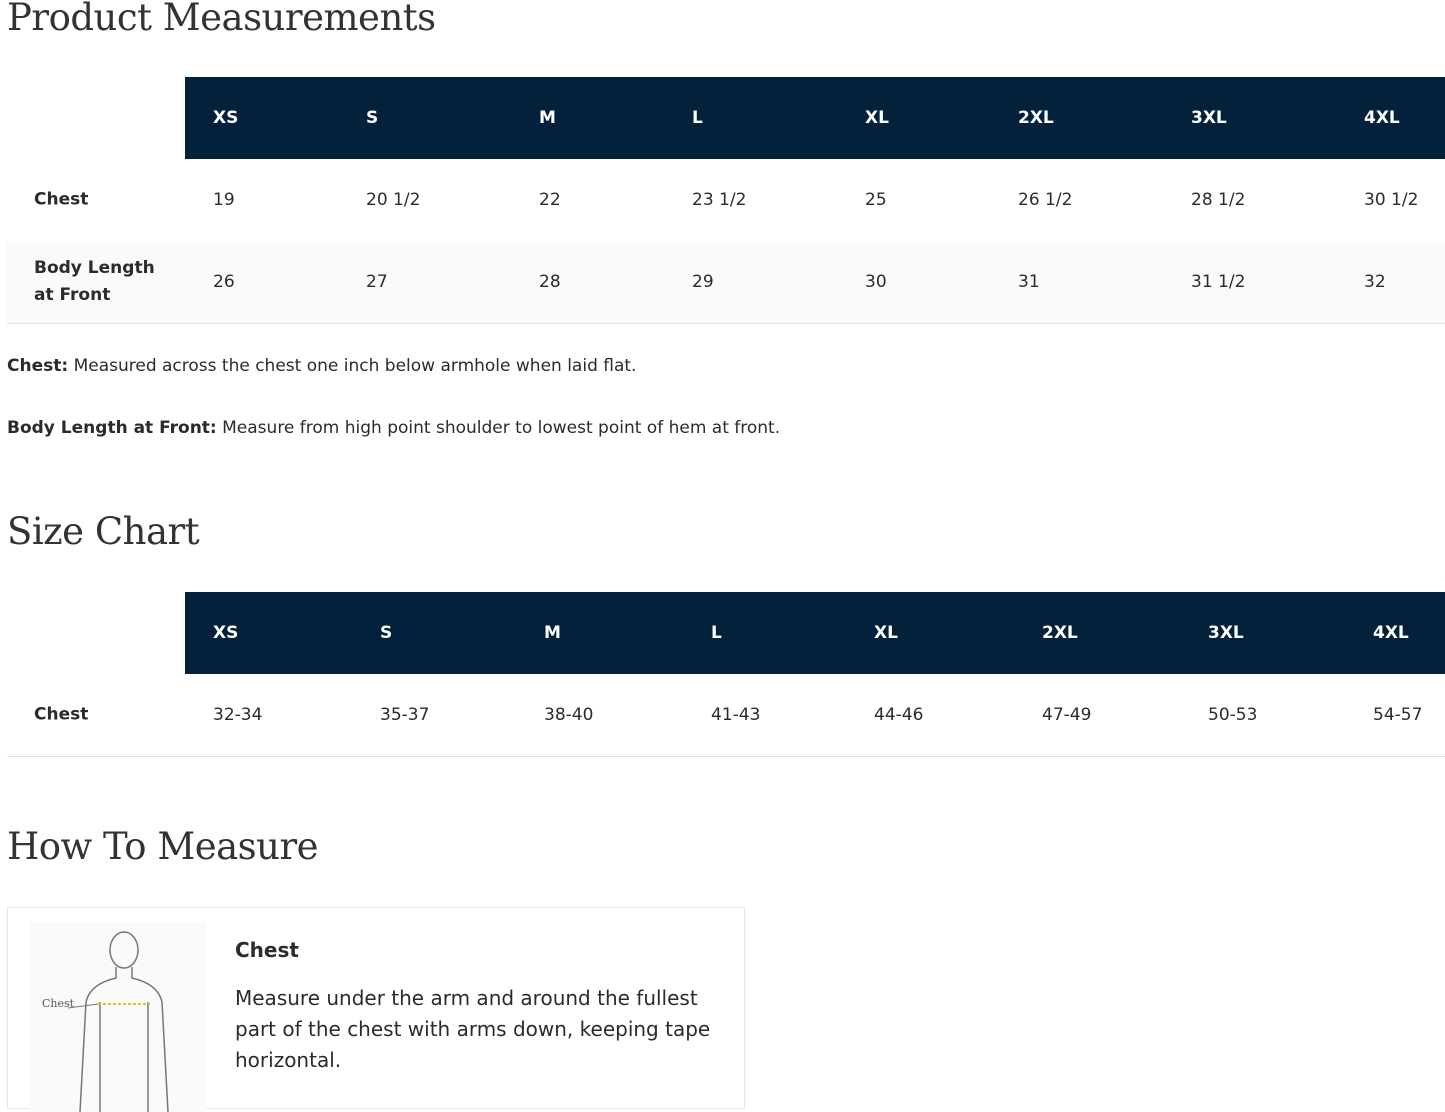 The height and width of the screenshot is (1112, 1445). What do you see at coordinates (112, 428) in the screenshot?
I see `note-term: Body Length at Front:` at bounding box center [112, 428].